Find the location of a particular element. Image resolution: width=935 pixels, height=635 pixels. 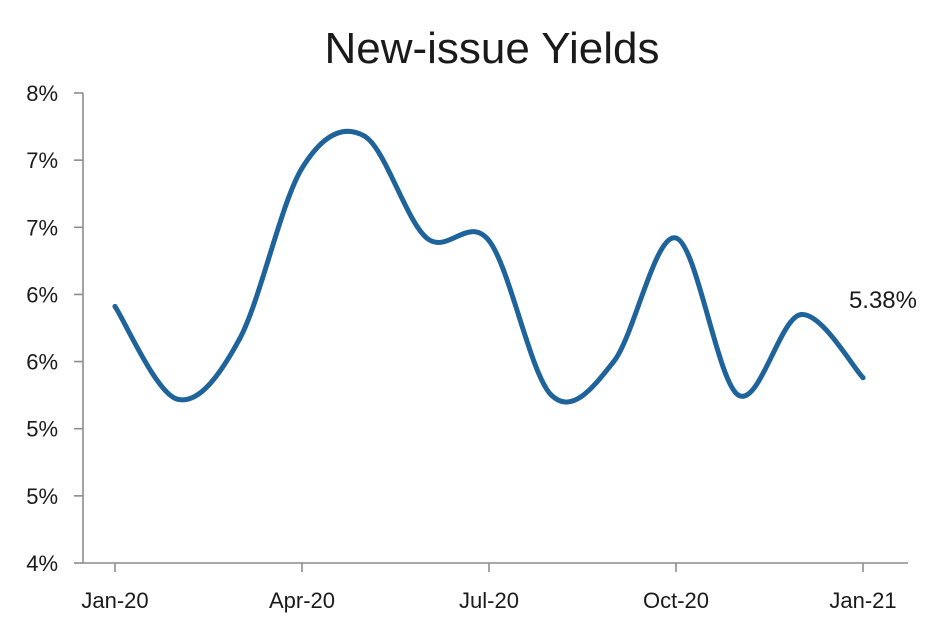

x-tick-label: Jul-20 is located at coordinates (489, 600).